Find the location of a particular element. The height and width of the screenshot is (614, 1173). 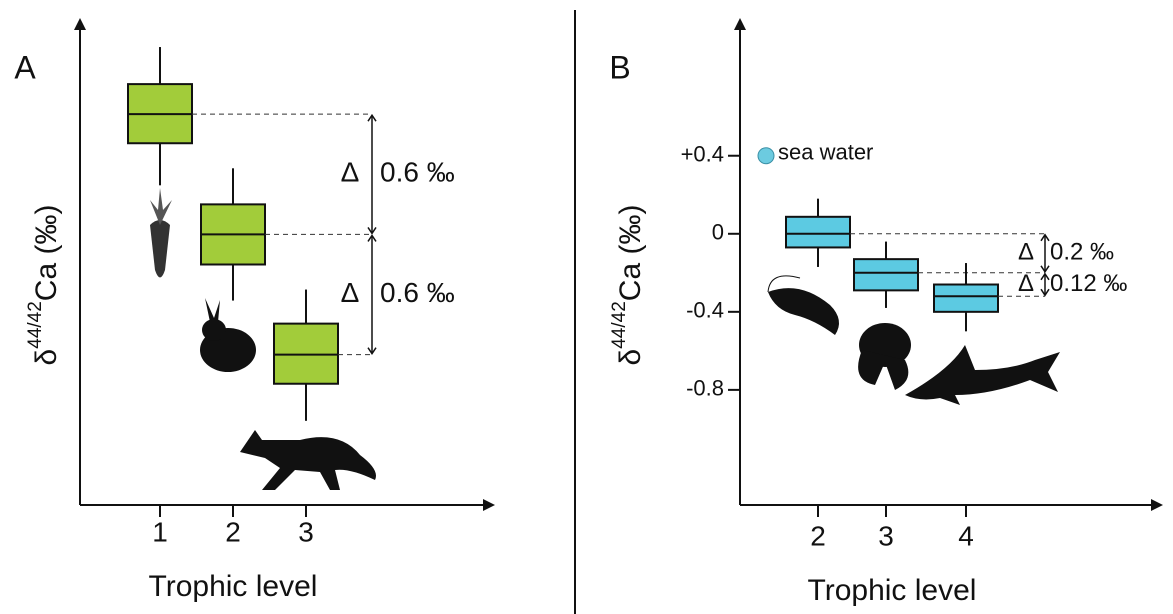

shrimp-icon is located at coordinates (803, 311).